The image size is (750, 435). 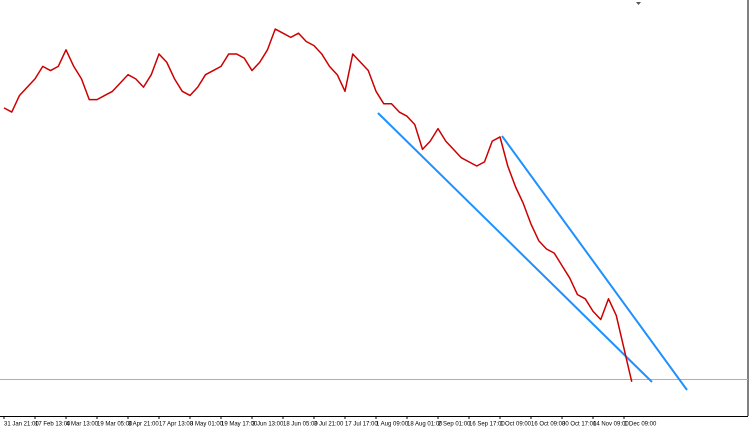 I want to click on x-tick-label: 1 Oct 09:00, so click(x=516, y=425).